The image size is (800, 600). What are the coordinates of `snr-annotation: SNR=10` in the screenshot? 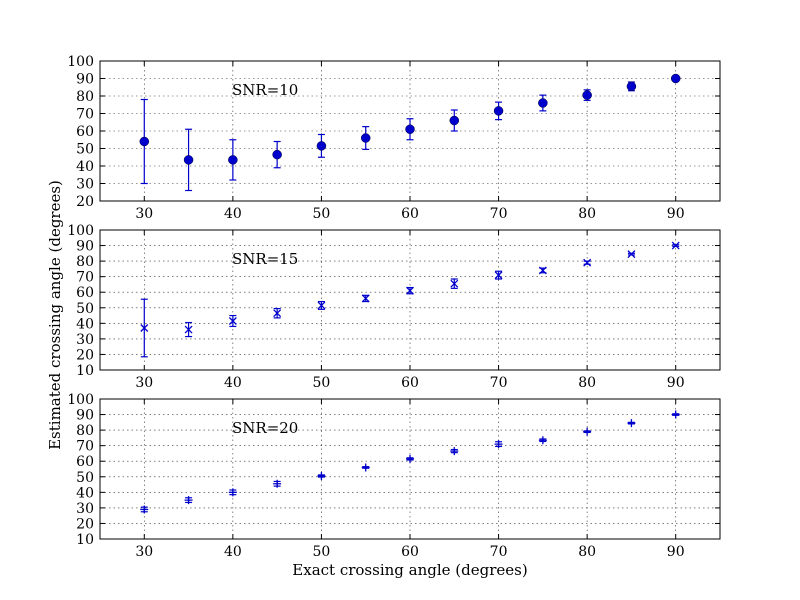 It's located at (265, 90).